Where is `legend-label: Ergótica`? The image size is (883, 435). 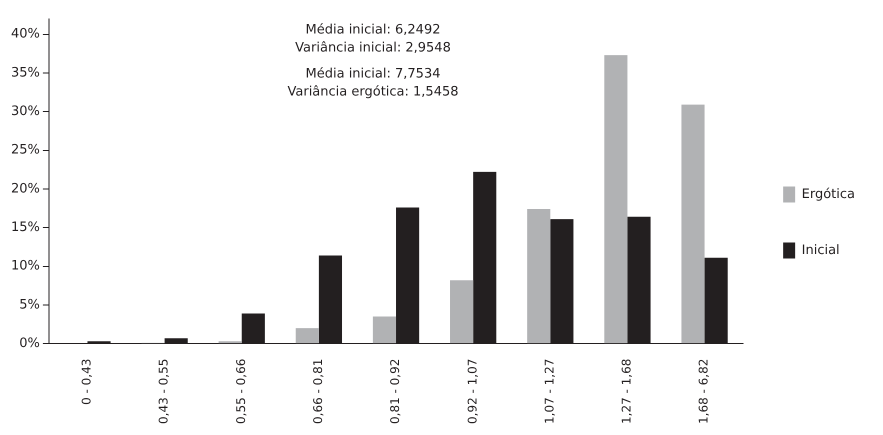
legend-label: Ergótica is located at coordinates (828, 194).